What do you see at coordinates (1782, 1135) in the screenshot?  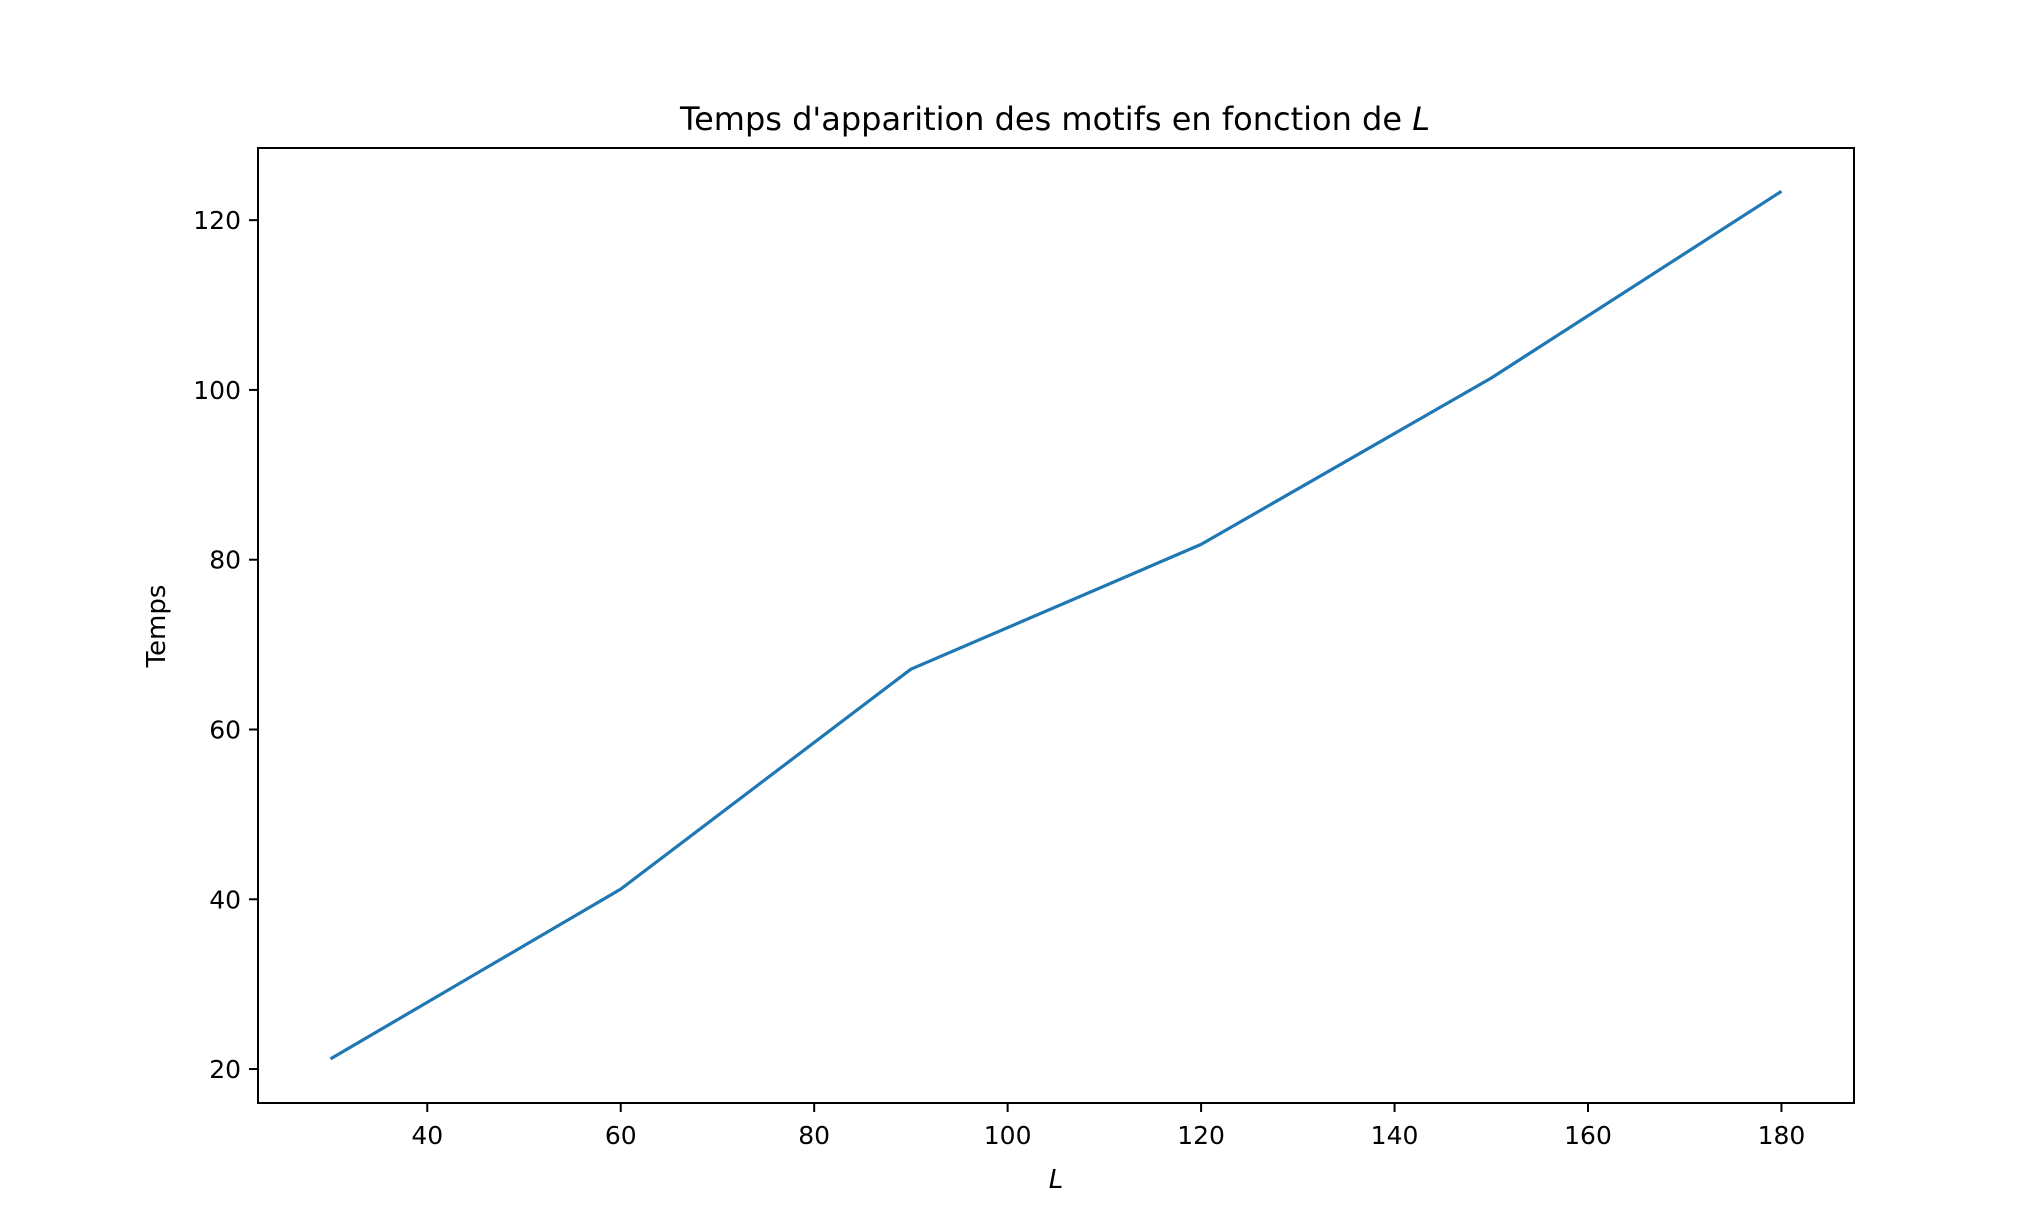 I see `x-tick-label: 180` at bounding box center [1782, 1135].